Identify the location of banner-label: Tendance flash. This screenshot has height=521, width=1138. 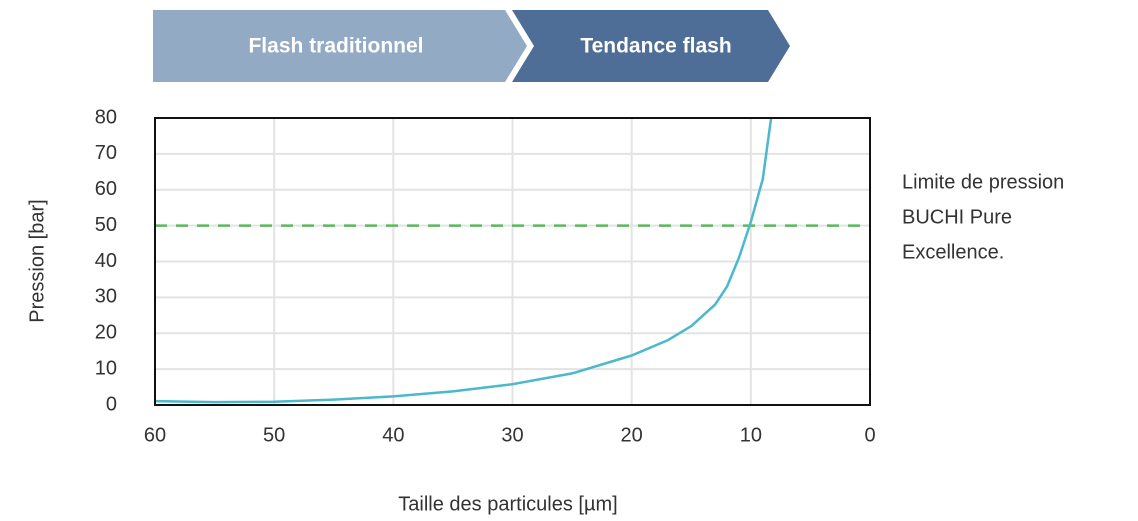
(655, 46).